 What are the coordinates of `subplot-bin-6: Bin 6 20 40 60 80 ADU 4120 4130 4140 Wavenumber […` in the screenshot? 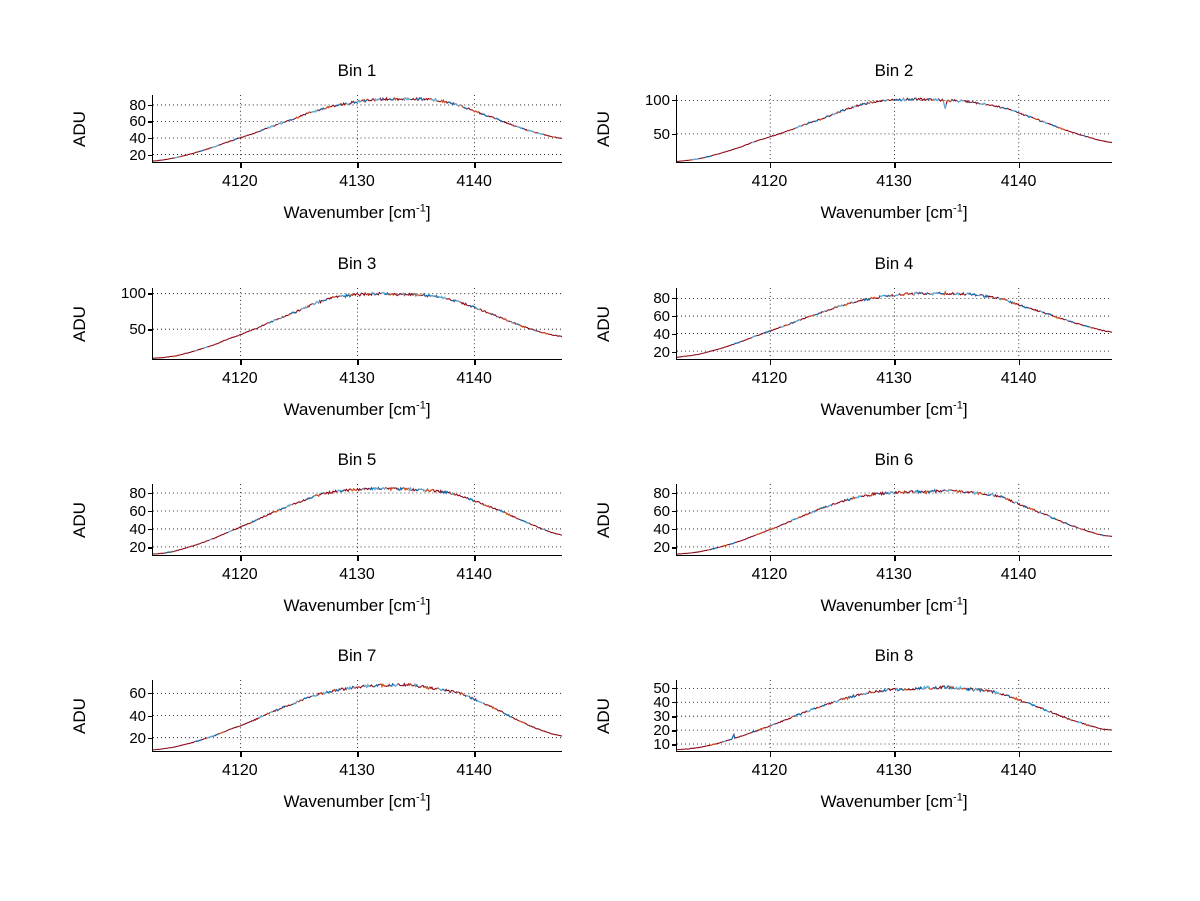 It's located at (849, 545).